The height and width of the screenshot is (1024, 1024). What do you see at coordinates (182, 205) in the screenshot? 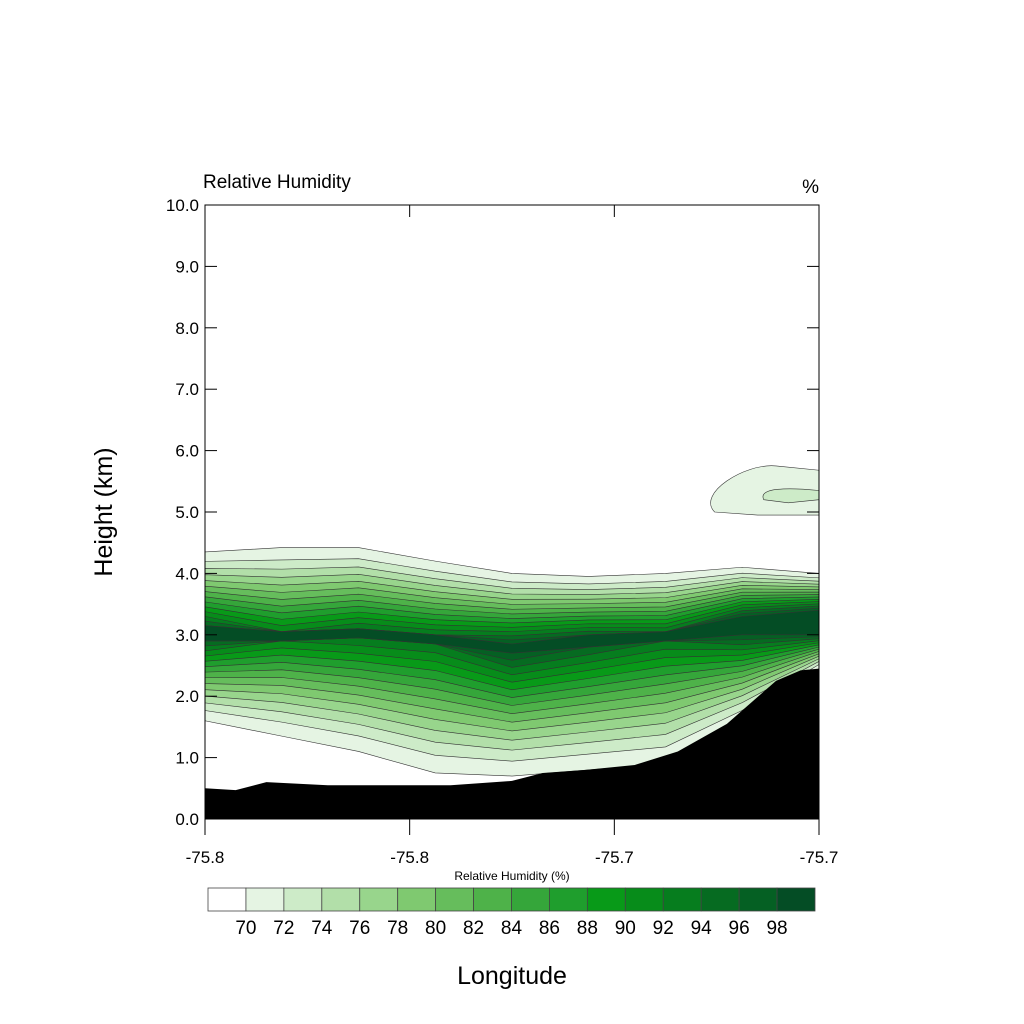
I see `y-tick-label: 10.0` at bounding box center [182, 205].